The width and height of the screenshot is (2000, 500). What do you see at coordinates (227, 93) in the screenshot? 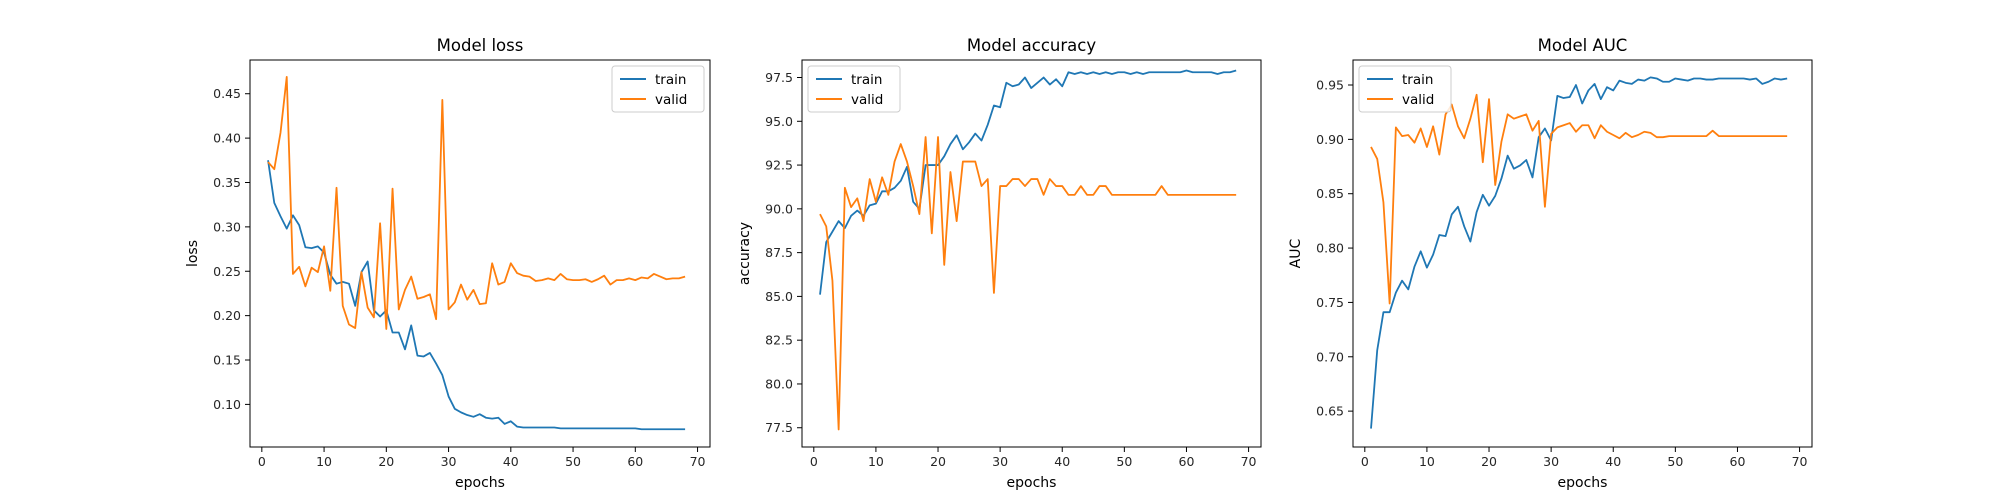
I see `y-tick-label: 0.45` at bounding box center [227, 93].